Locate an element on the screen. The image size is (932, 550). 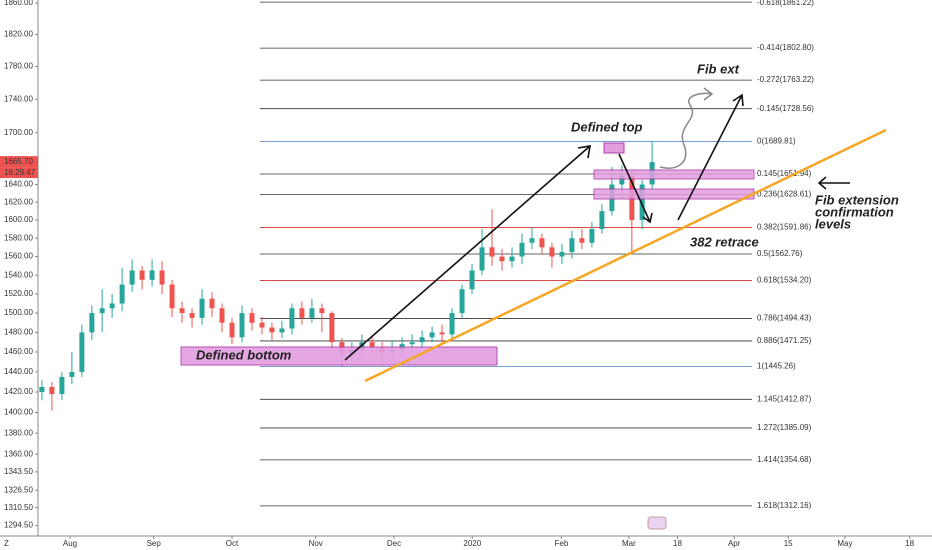
y-tick-label: 1294.50 is located at coordinates (18, 524).